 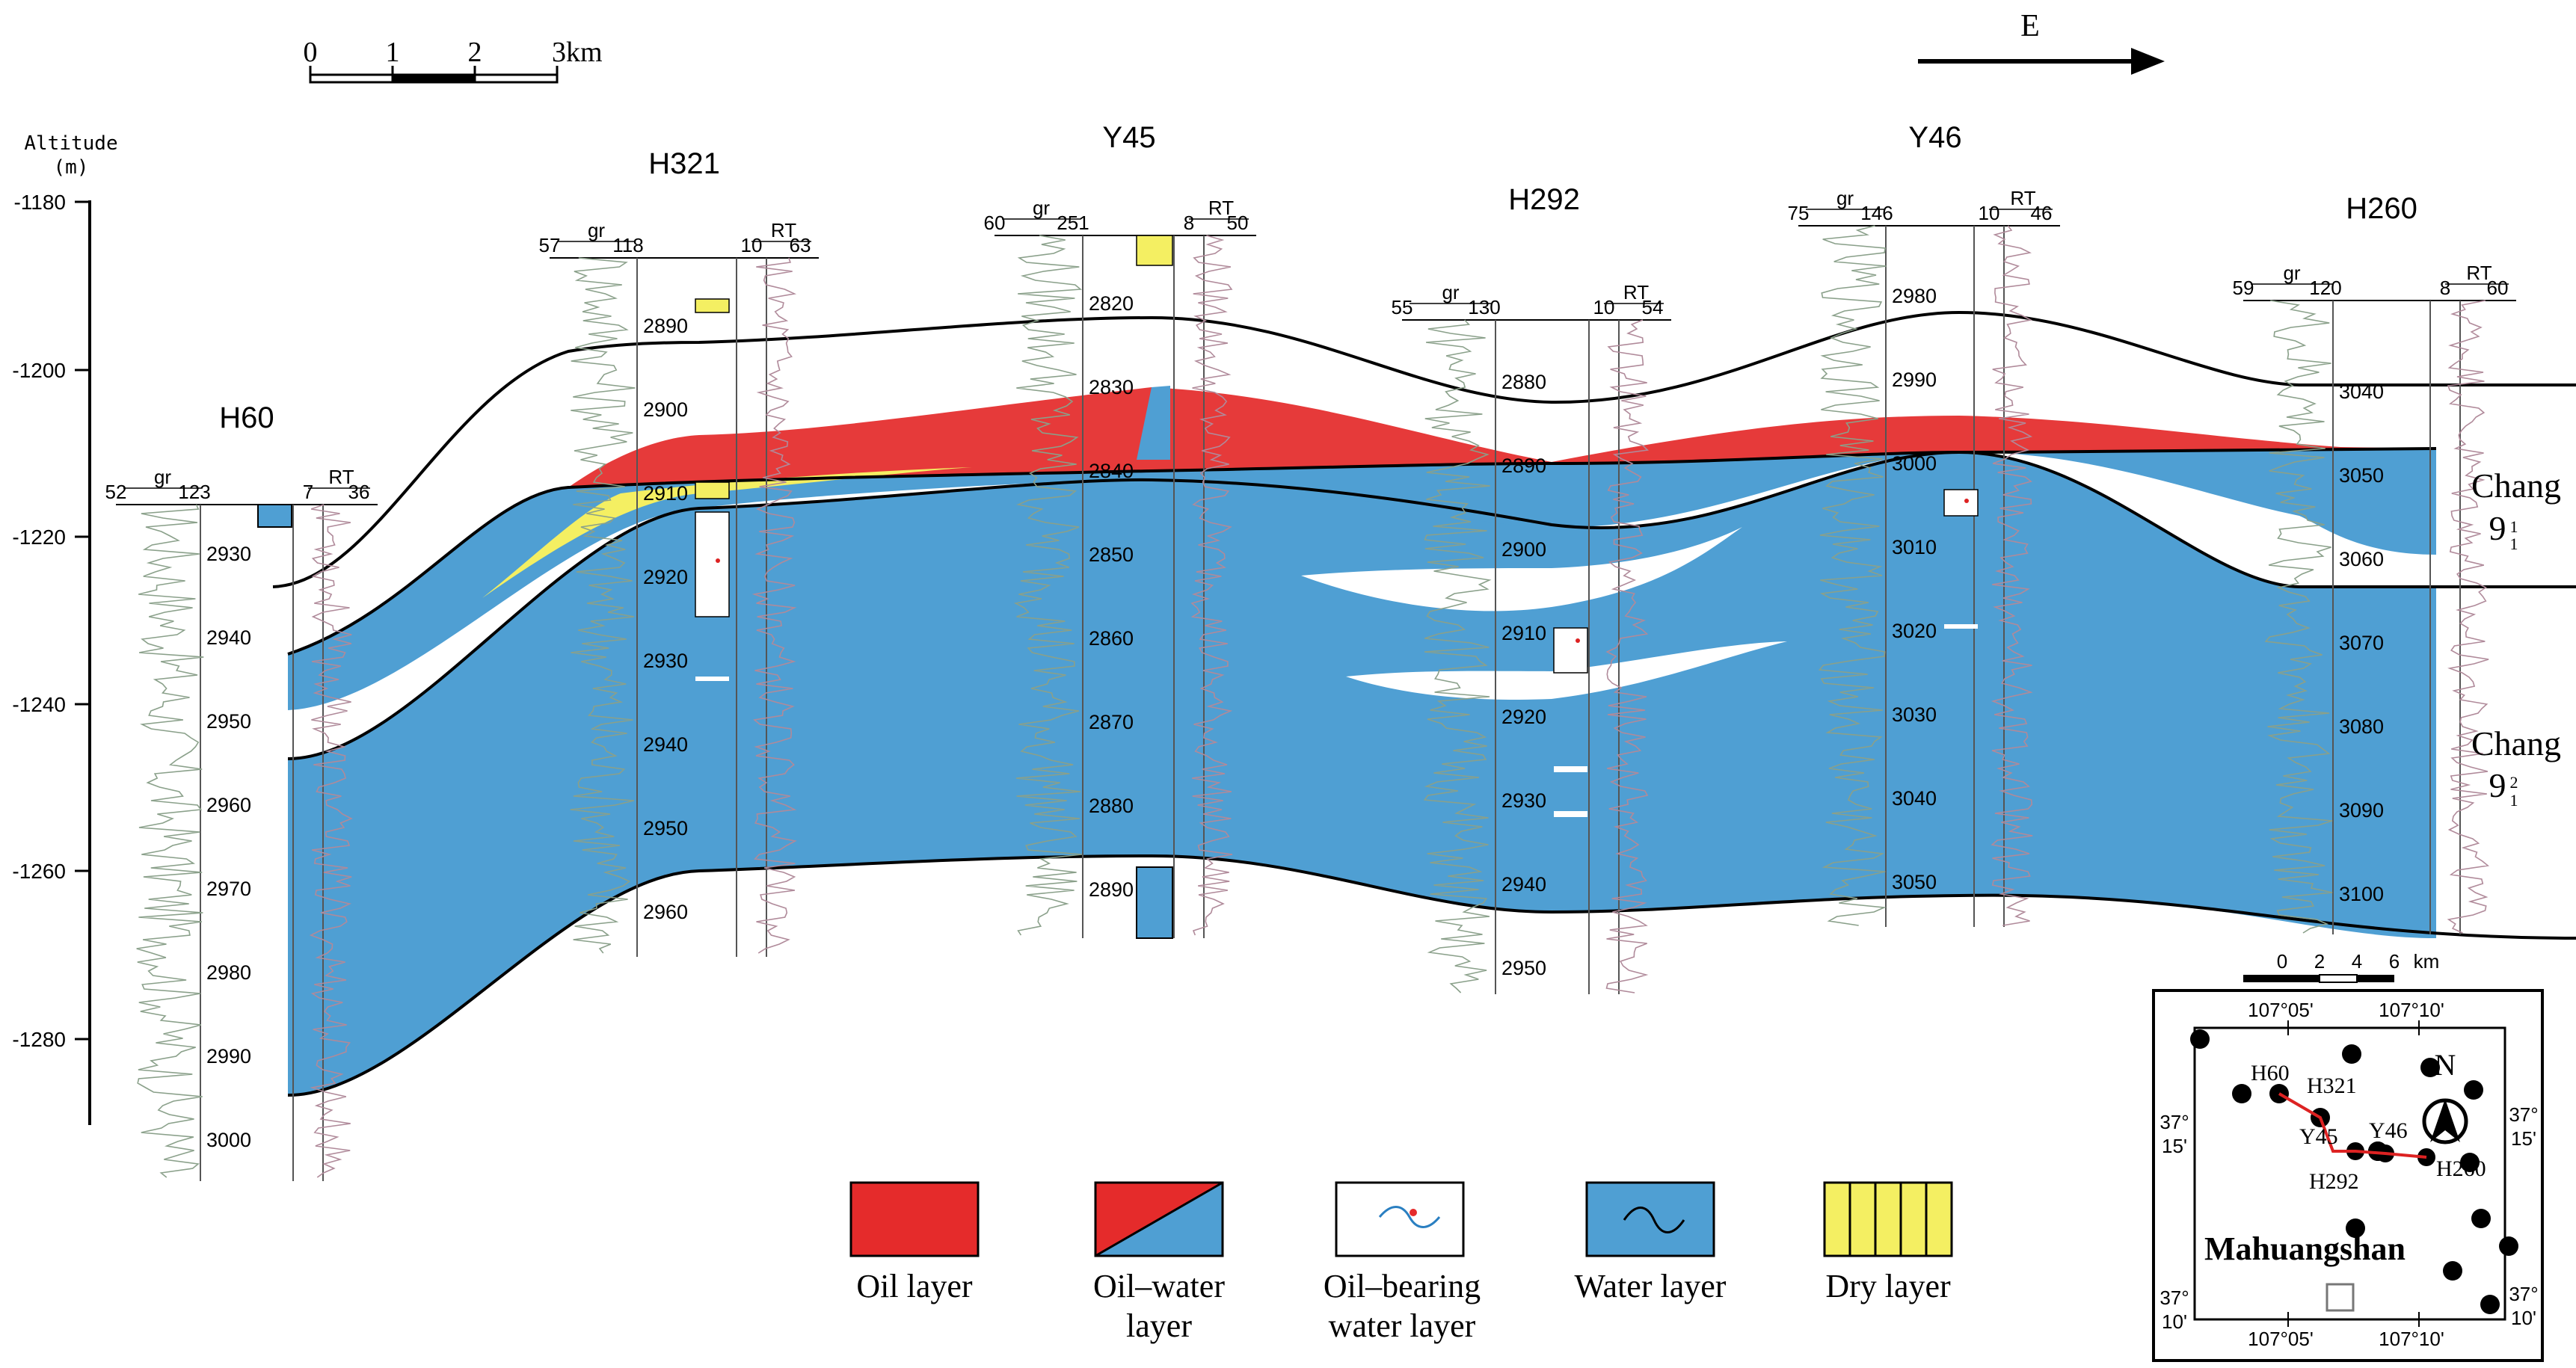 What do you see at coordinates (39, 537) in the screenshot?
I see `y-tick-label: -1220` at bounding box center [39, 537].